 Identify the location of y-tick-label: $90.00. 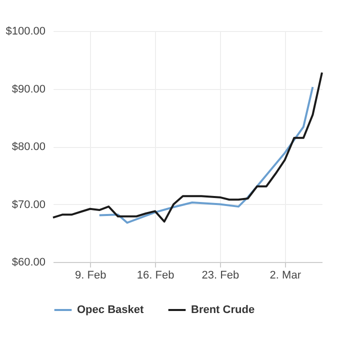
(29, 89).